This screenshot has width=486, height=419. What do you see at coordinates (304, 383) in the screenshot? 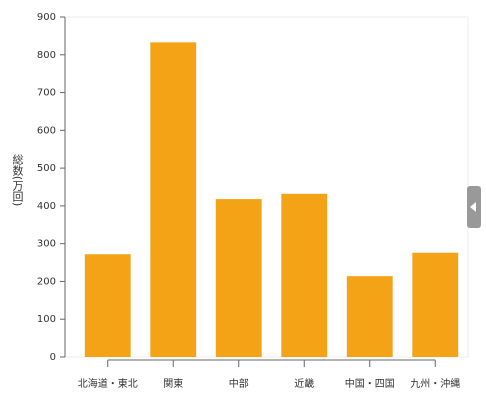
I see `x-tick-label: 近畿` at bounding box center [304, 383].